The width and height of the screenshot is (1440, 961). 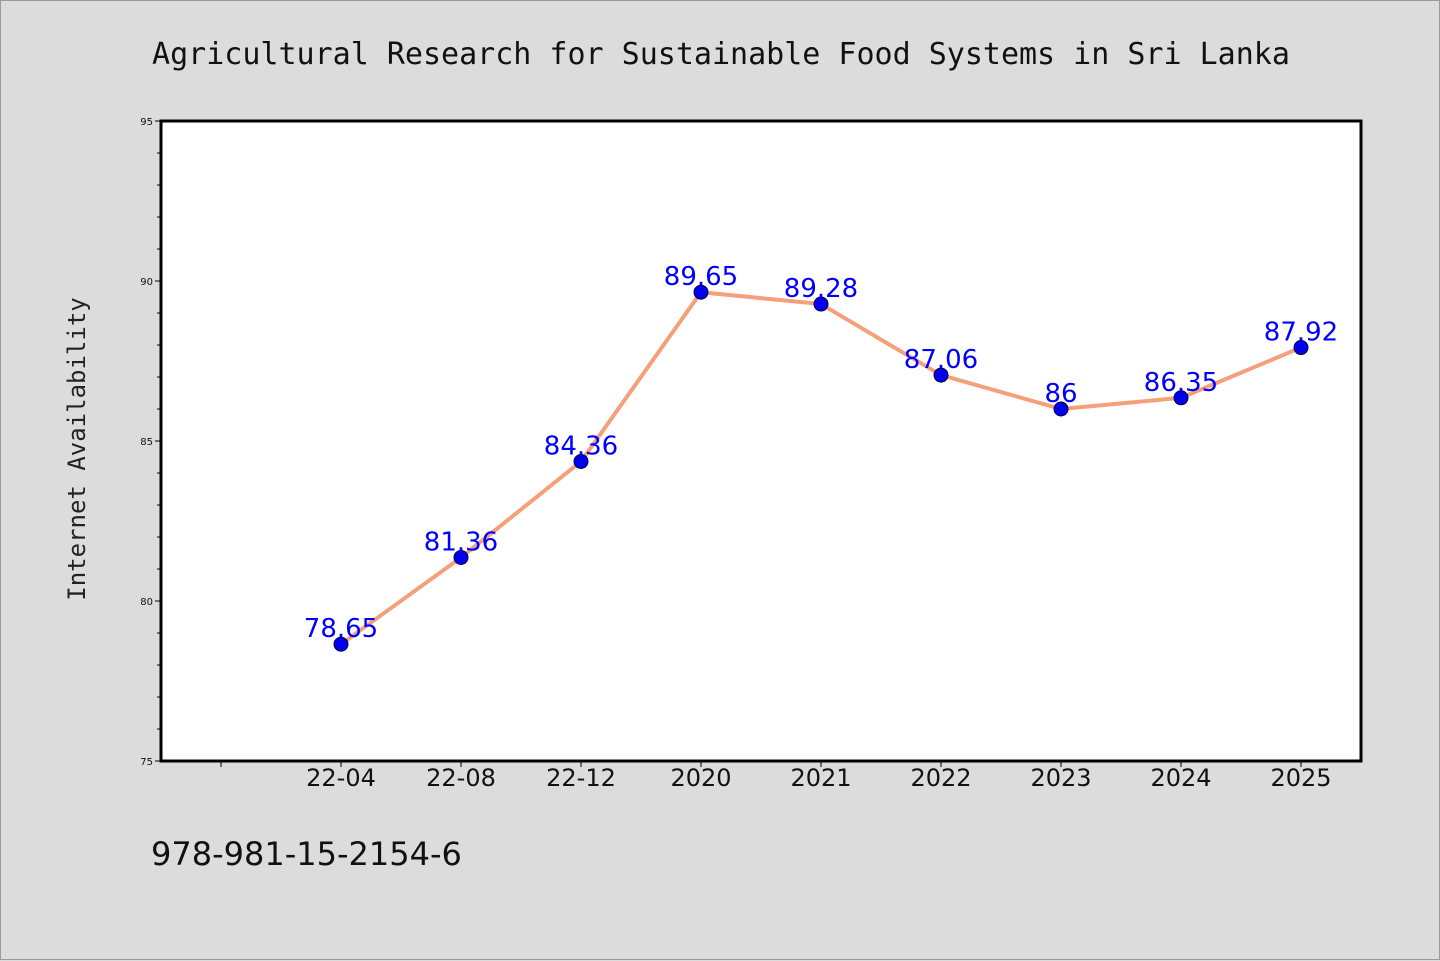 I want to click on x-tick-label: 2020, so click(x=700, y=778).